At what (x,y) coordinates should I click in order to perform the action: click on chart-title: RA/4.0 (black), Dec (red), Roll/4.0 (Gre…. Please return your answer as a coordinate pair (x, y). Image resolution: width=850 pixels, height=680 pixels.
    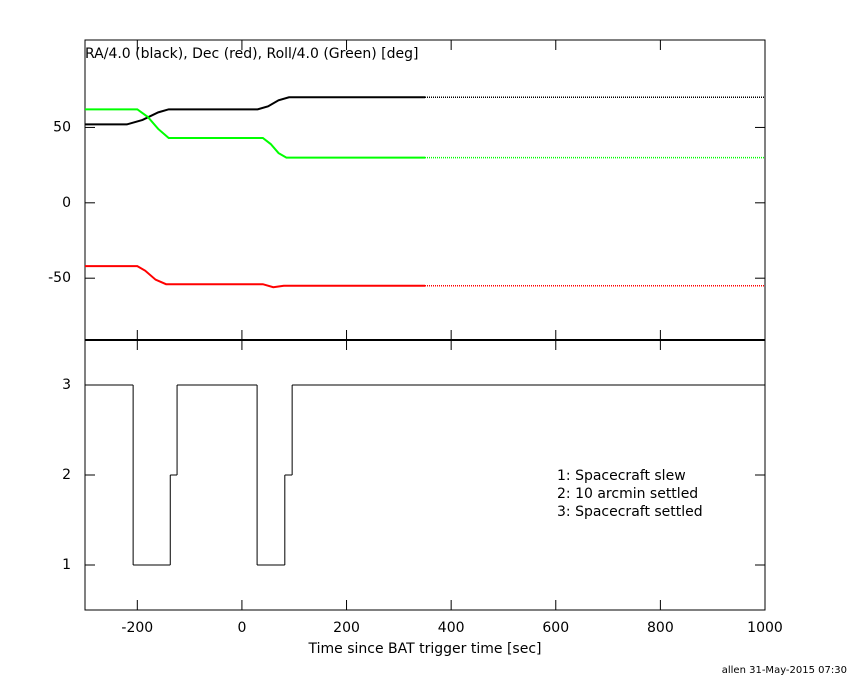
    Looking at the image, I should click on (251, 54).